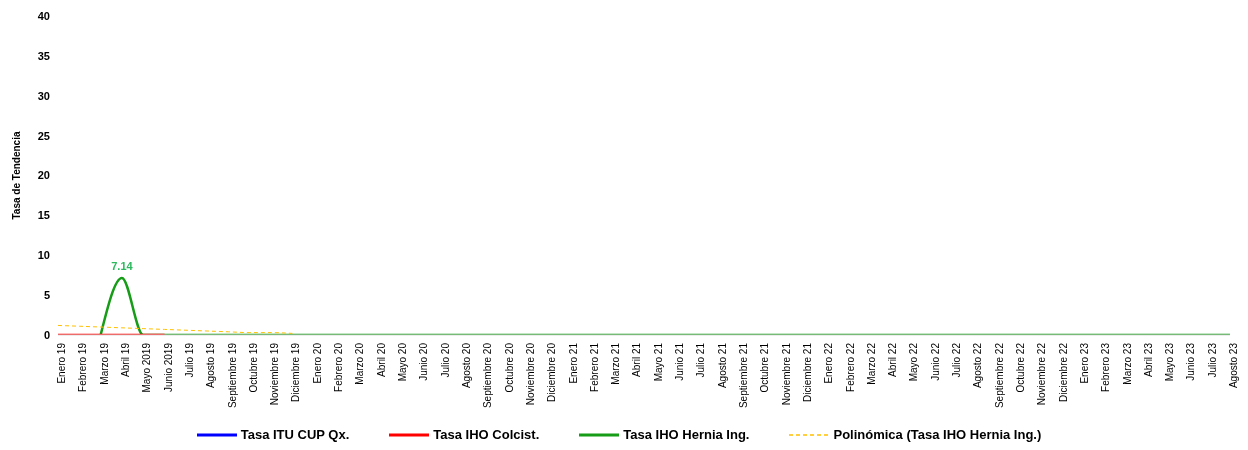  I want to click on x-tick-label: Diciembre 20, so click(552, 372).